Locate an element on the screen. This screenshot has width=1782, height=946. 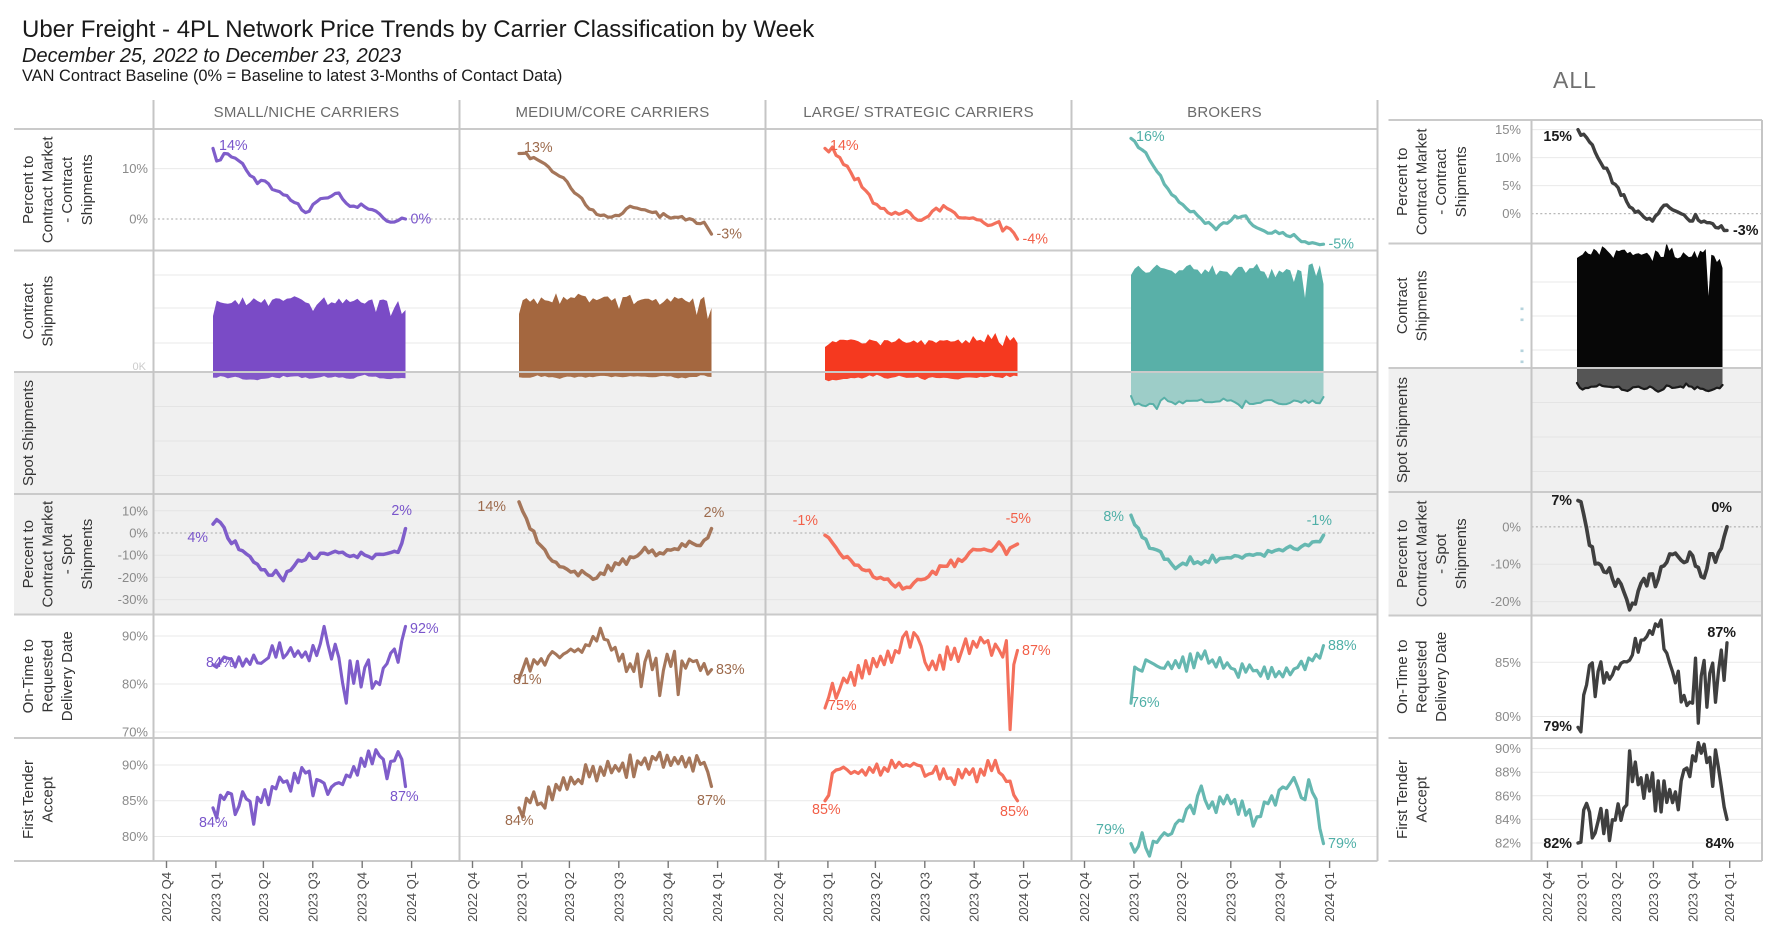
svg-text: 13% is located at coordinates (538, 148).